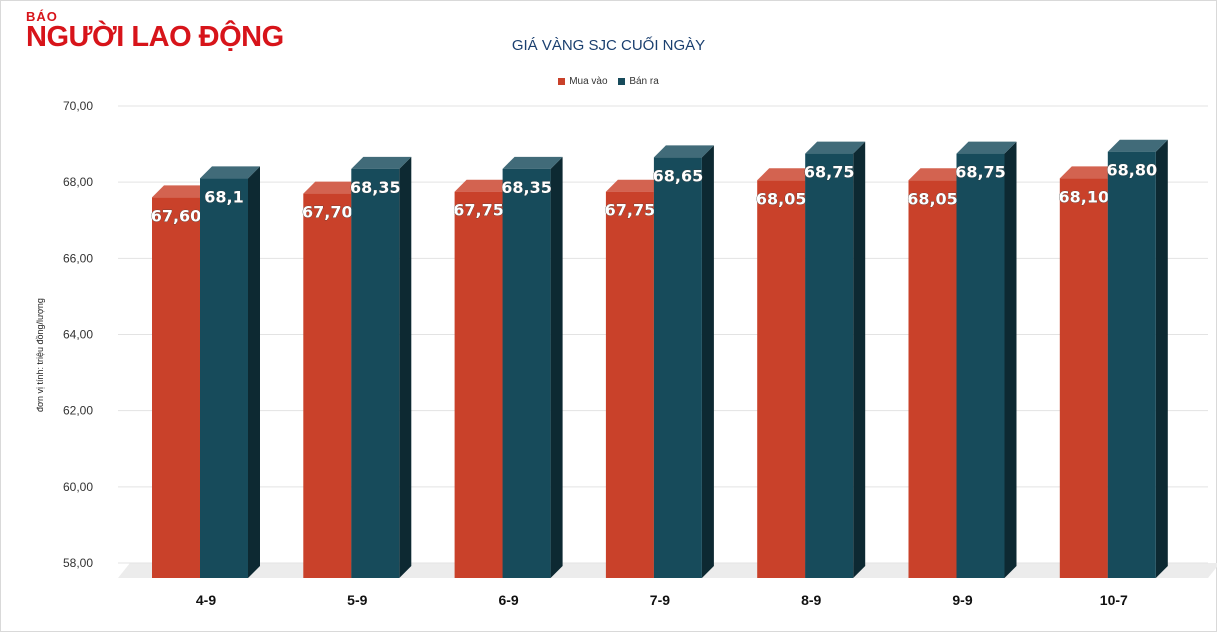  Describe the element at coordinates (644, 81) in the screenshot. I see `legend-label-sell: Bán ra` at that location.